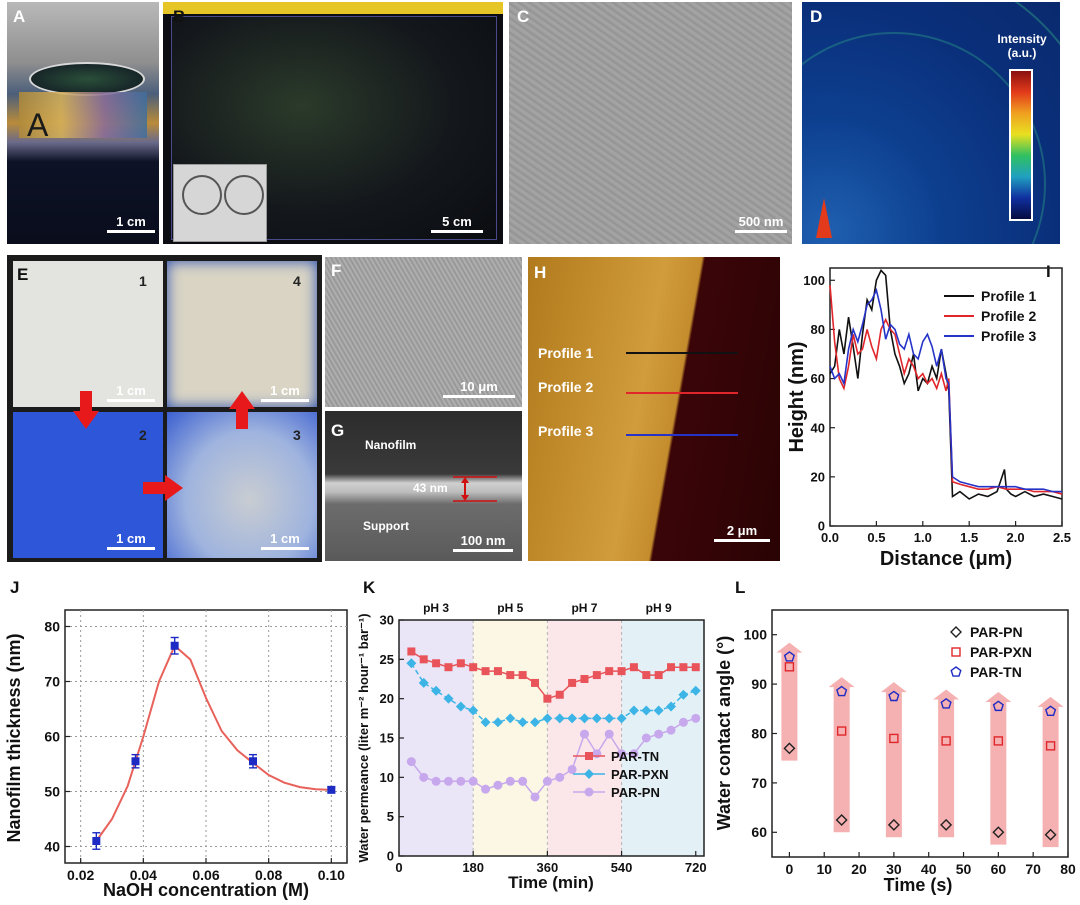  What do you see at coordinates (205, 875) in the screenshot?
I see `x-tick-label: 0.06` at bounding box center [205, 875].